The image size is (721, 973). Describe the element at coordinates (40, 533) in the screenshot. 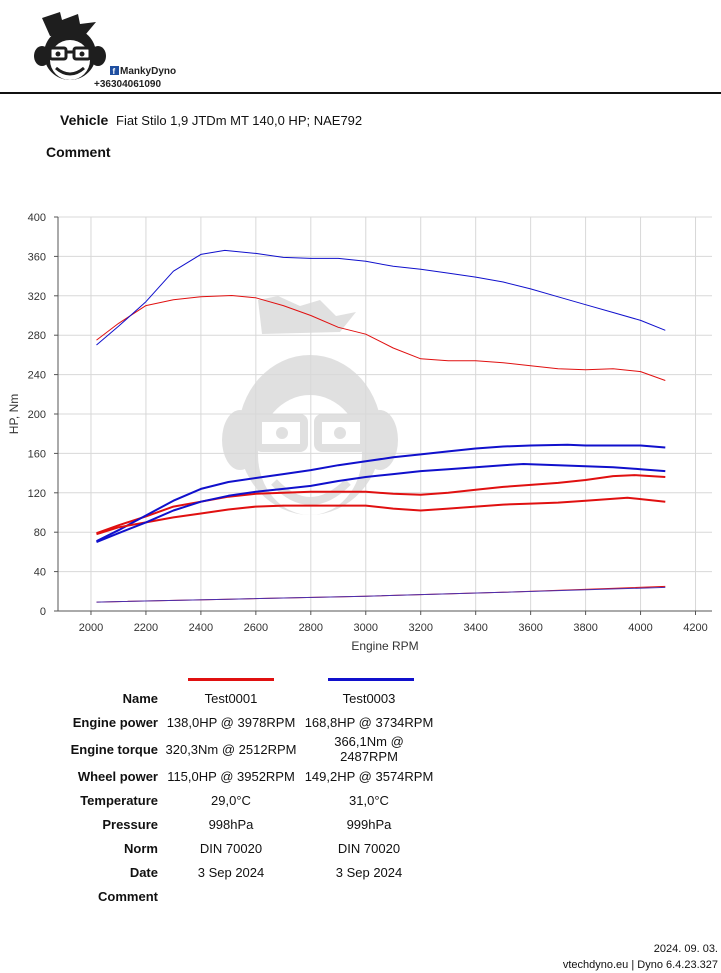

I see `y-tick-label: 80` at that location.